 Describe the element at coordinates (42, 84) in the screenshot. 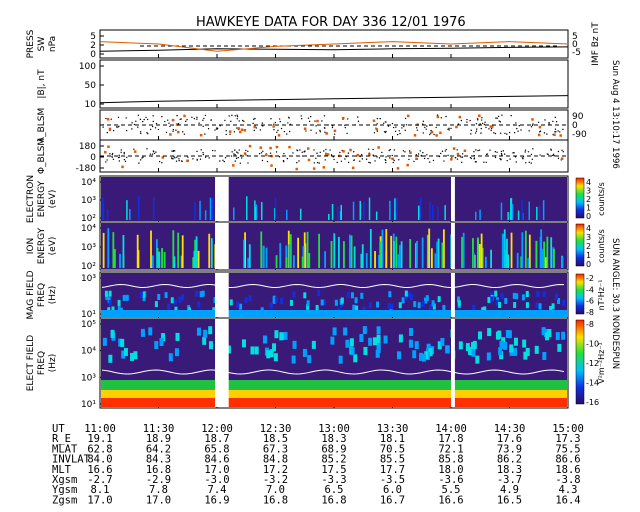

I see `panel-label-b: |B|, nT` at that location.